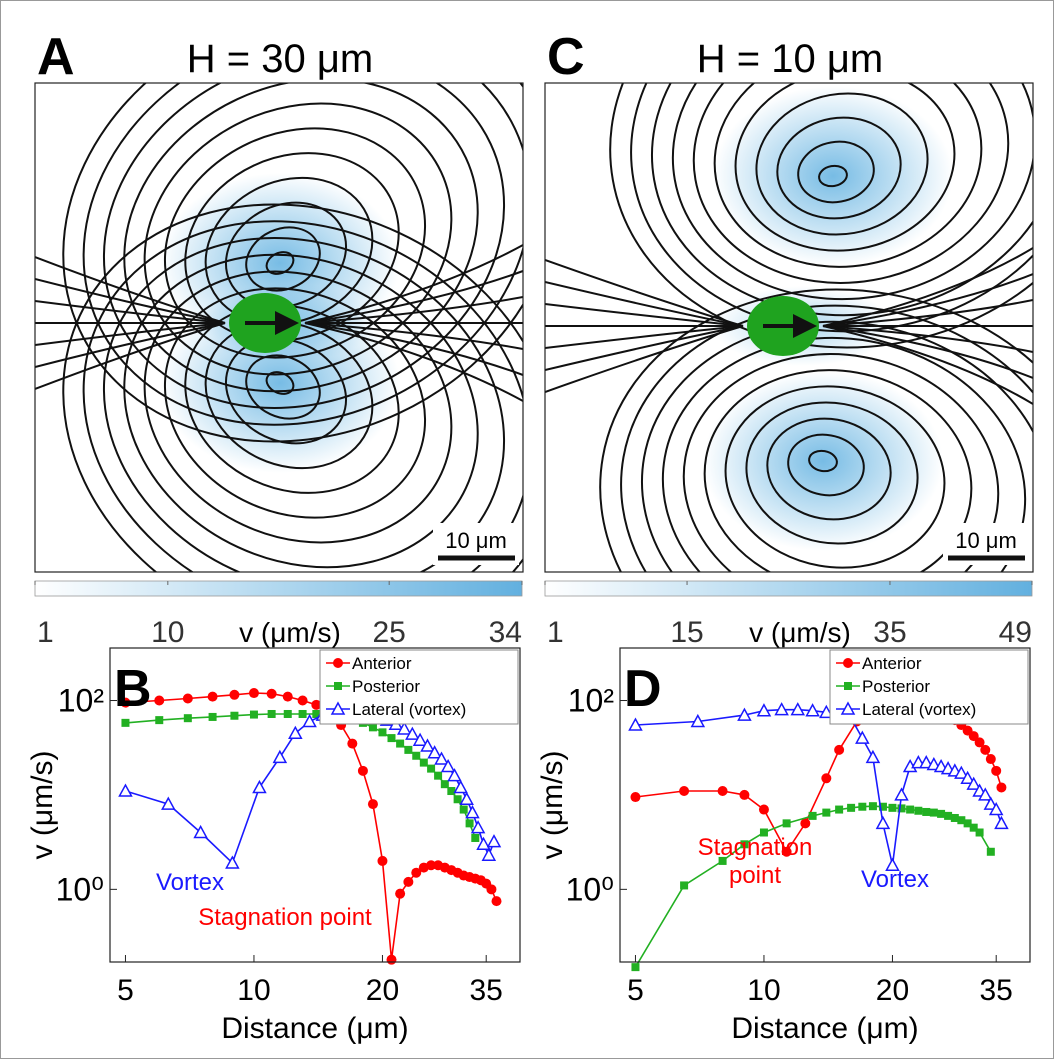 The height and width of the screenshot is (1064, 1054). I want to click on colorbar-label: v (μm/s), so click(290, 632).